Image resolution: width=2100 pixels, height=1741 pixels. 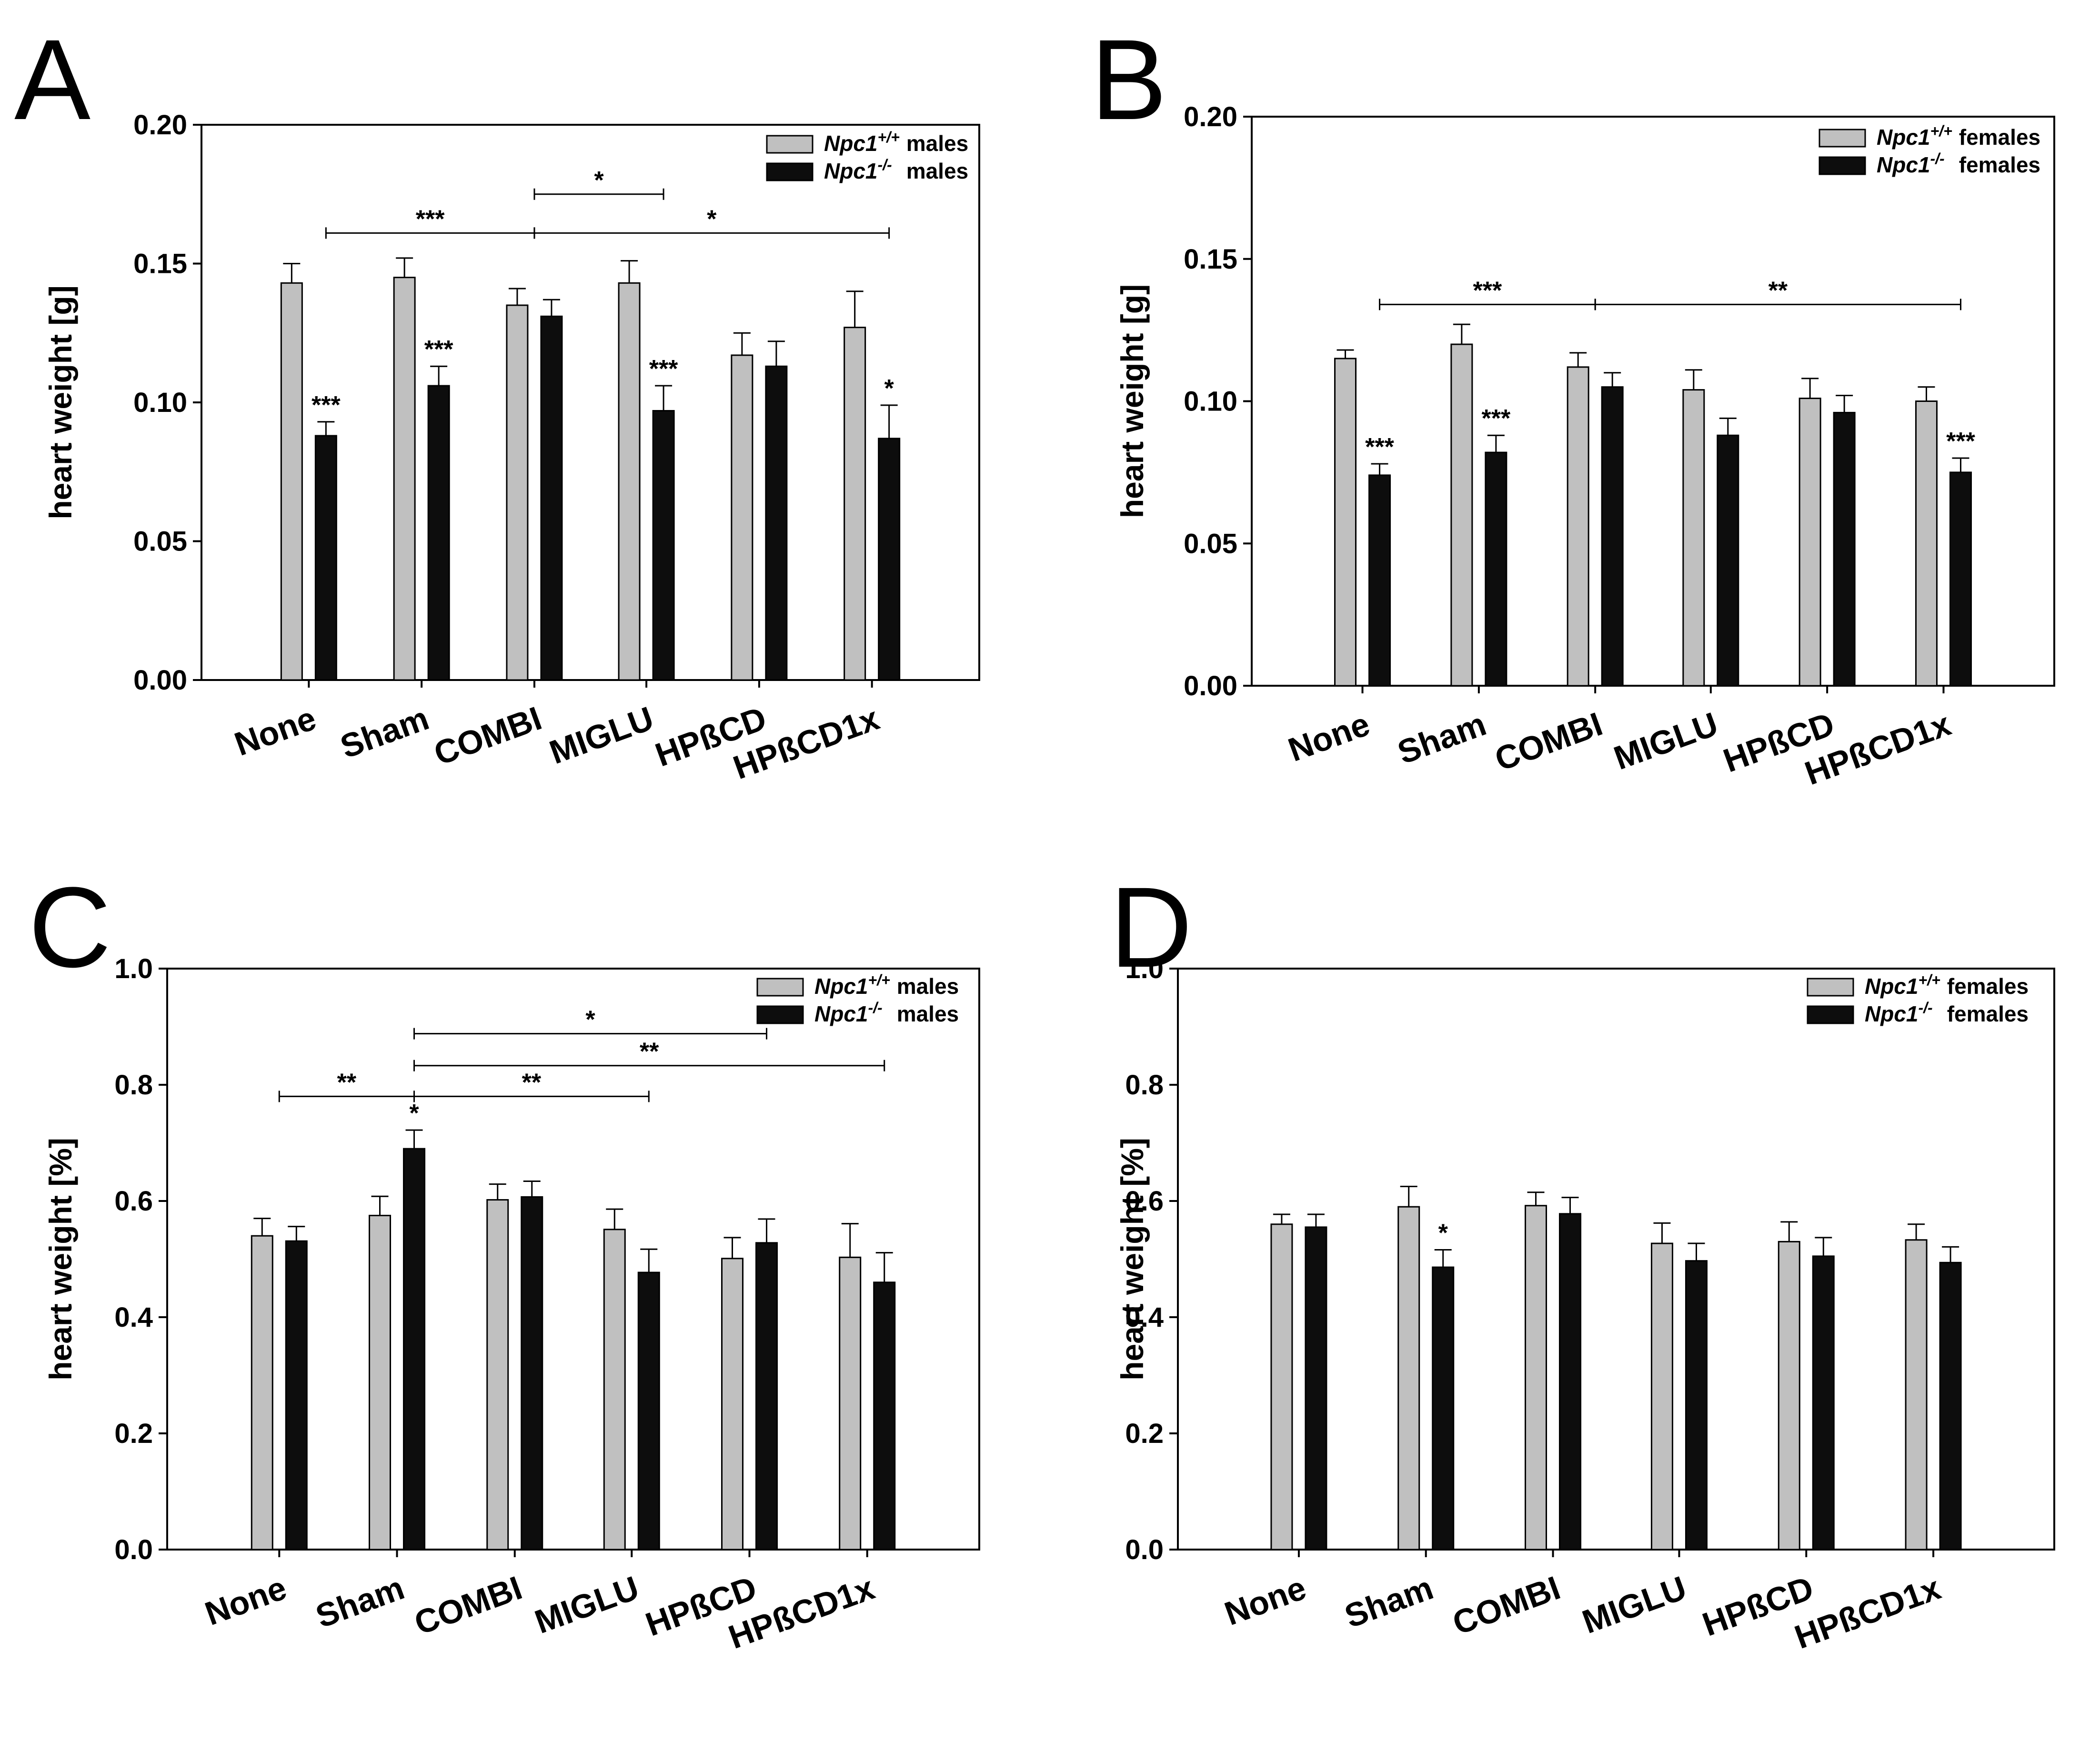 What do you see at coordinates (1210, 686) in the screenshot?
I see `y-tick-label: 0.00` at bounding box center [1210, 686].